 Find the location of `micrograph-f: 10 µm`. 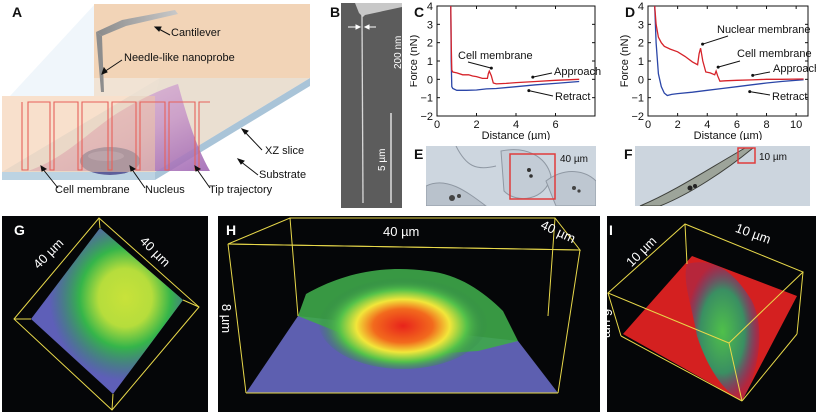

micrograph-f: 10 µm is located at coordinates (722, 176).